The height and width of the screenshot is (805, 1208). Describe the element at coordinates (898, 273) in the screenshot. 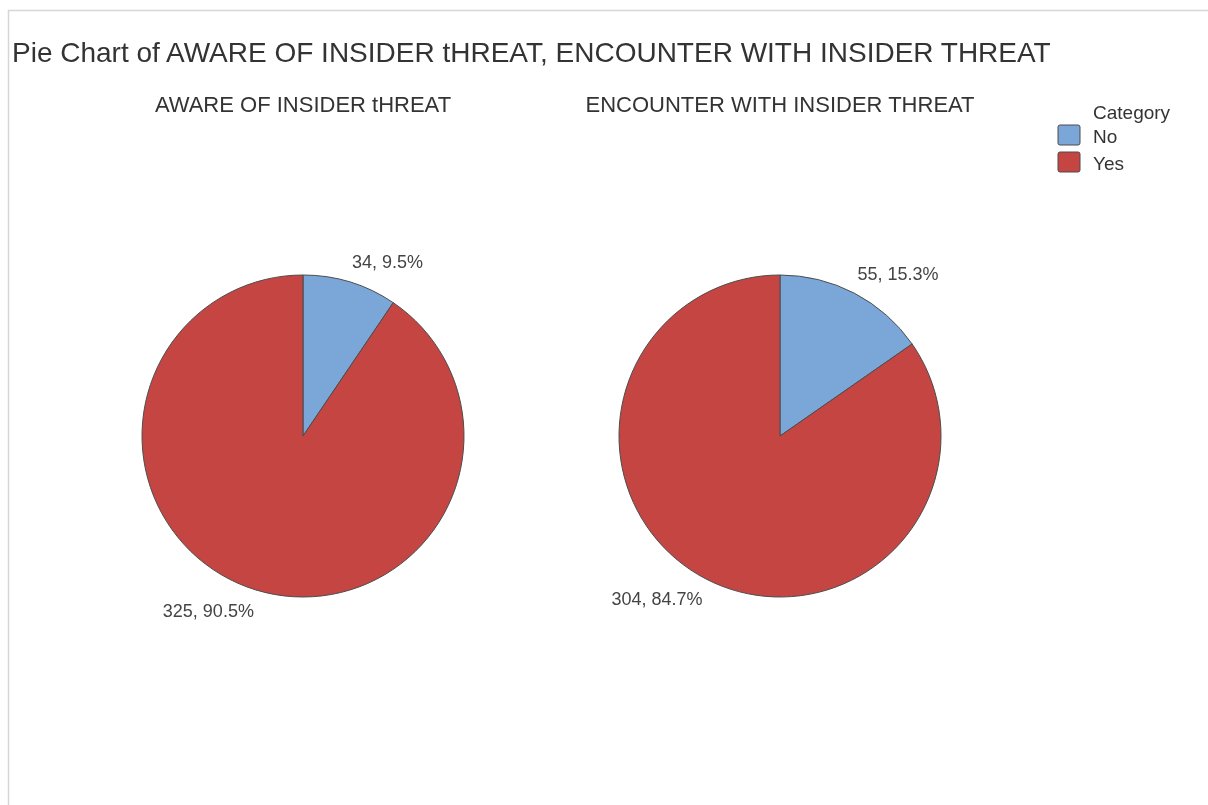

I see `data-label: 55, 15.3%` at that location.